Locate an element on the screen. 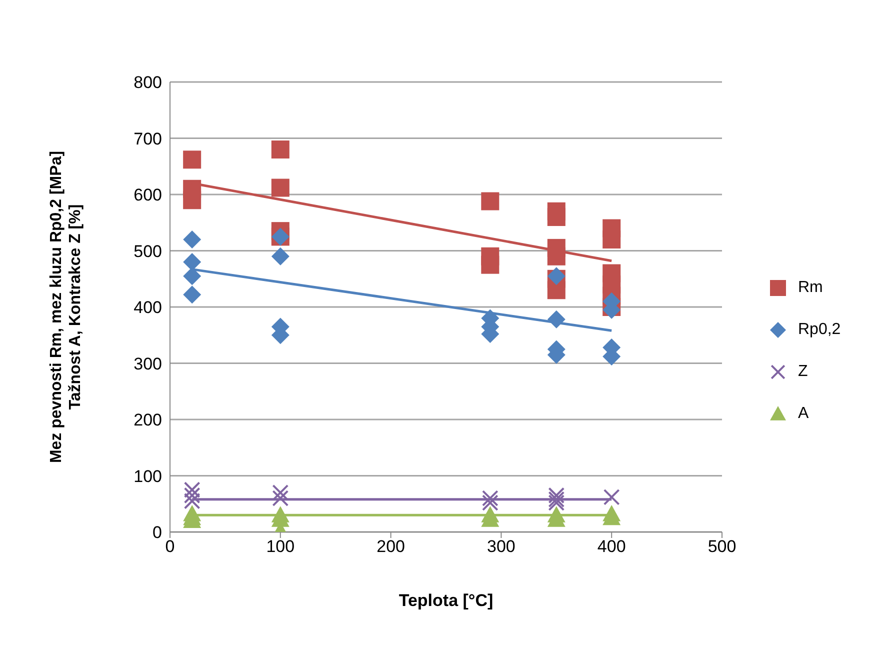 The image size is (869, 650). legend-label: Rm is located at coordinates (810, 288).